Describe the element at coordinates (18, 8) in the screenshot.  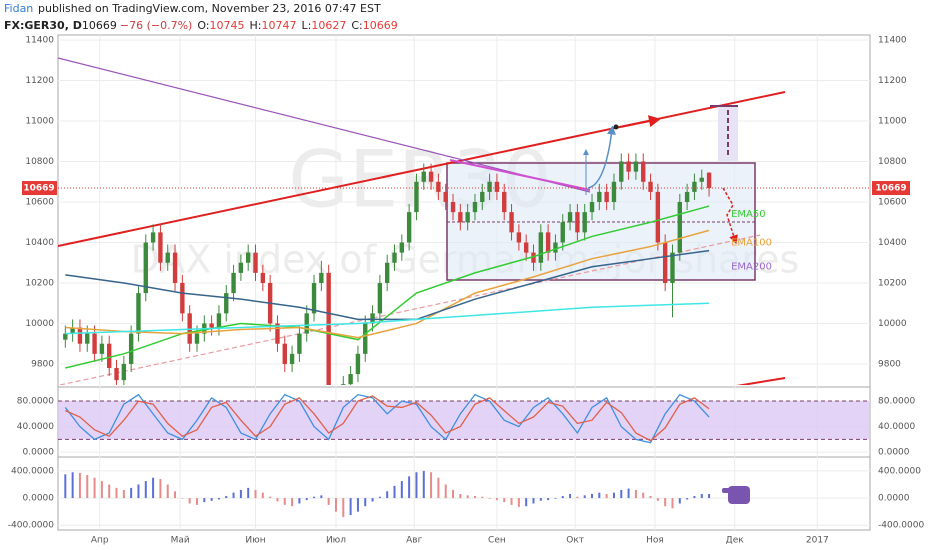
I see `author: Fidan` at that location.